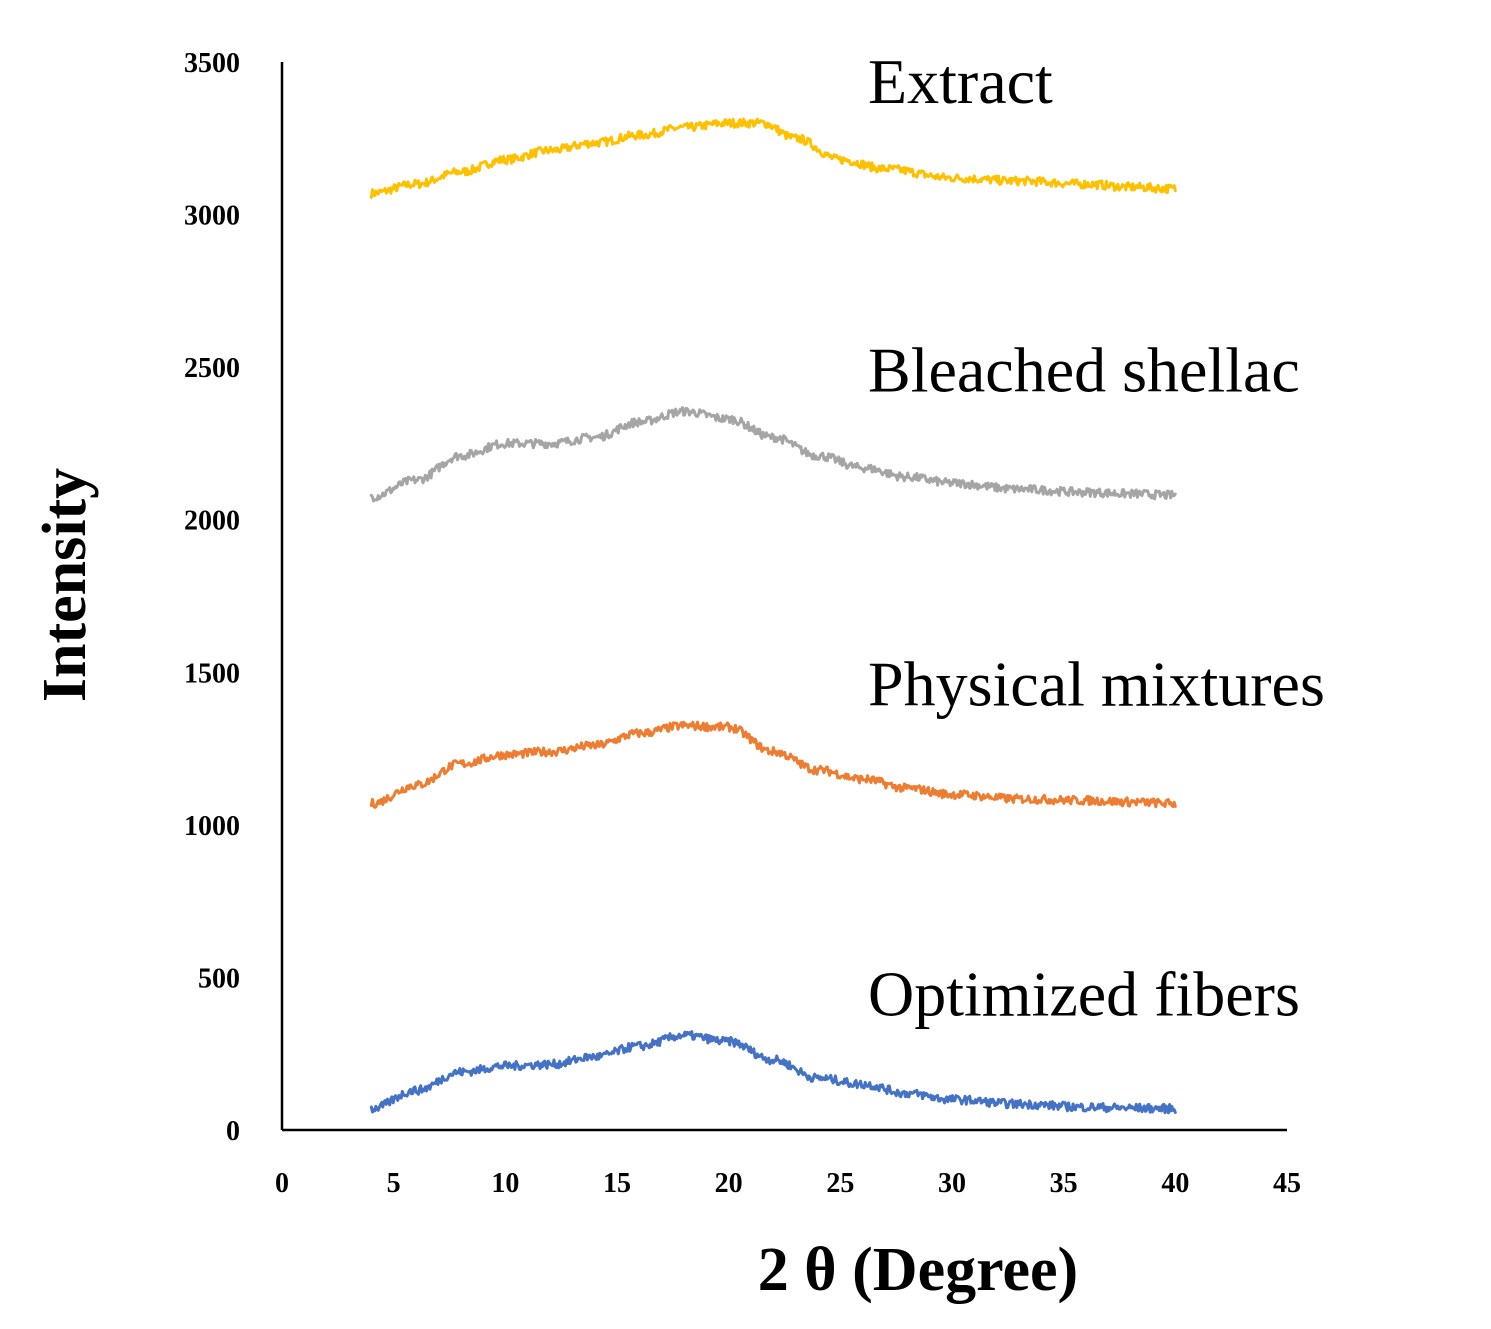 This screenshot has width=1491, height=1329. Describe the element at coordinates (1084, 993) in the screenshot. I see `series-label: Optimized fibers` at that location.